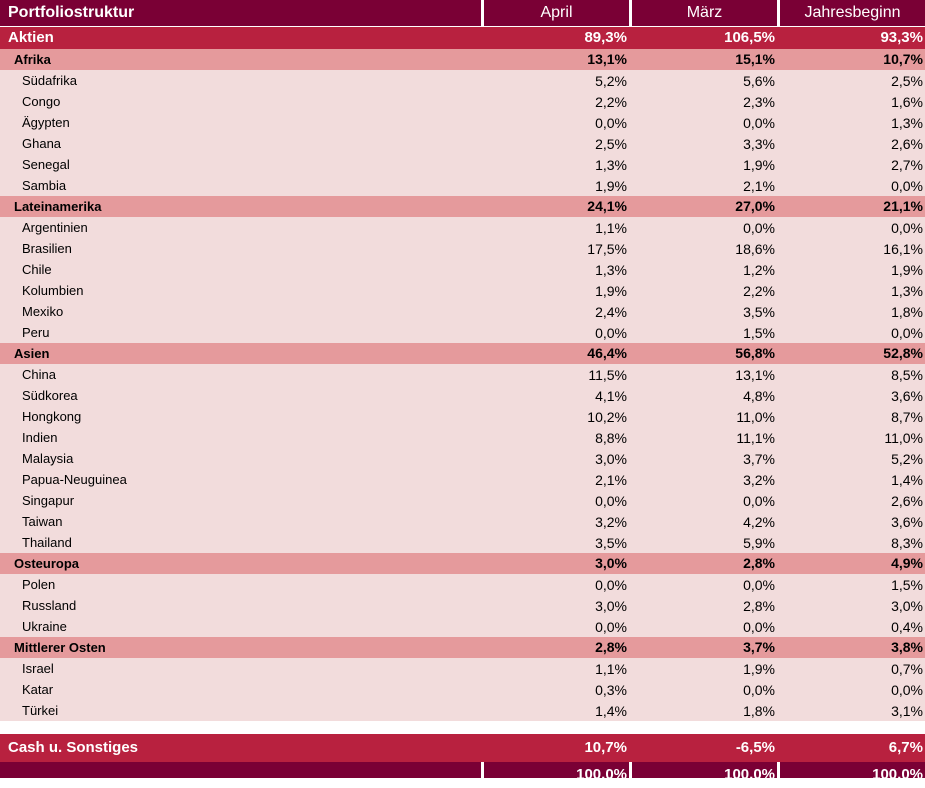 Image resolution: width=925 pixels, height=788 pixels. I want to click on row-value: 1,4%, so click(907, 480).